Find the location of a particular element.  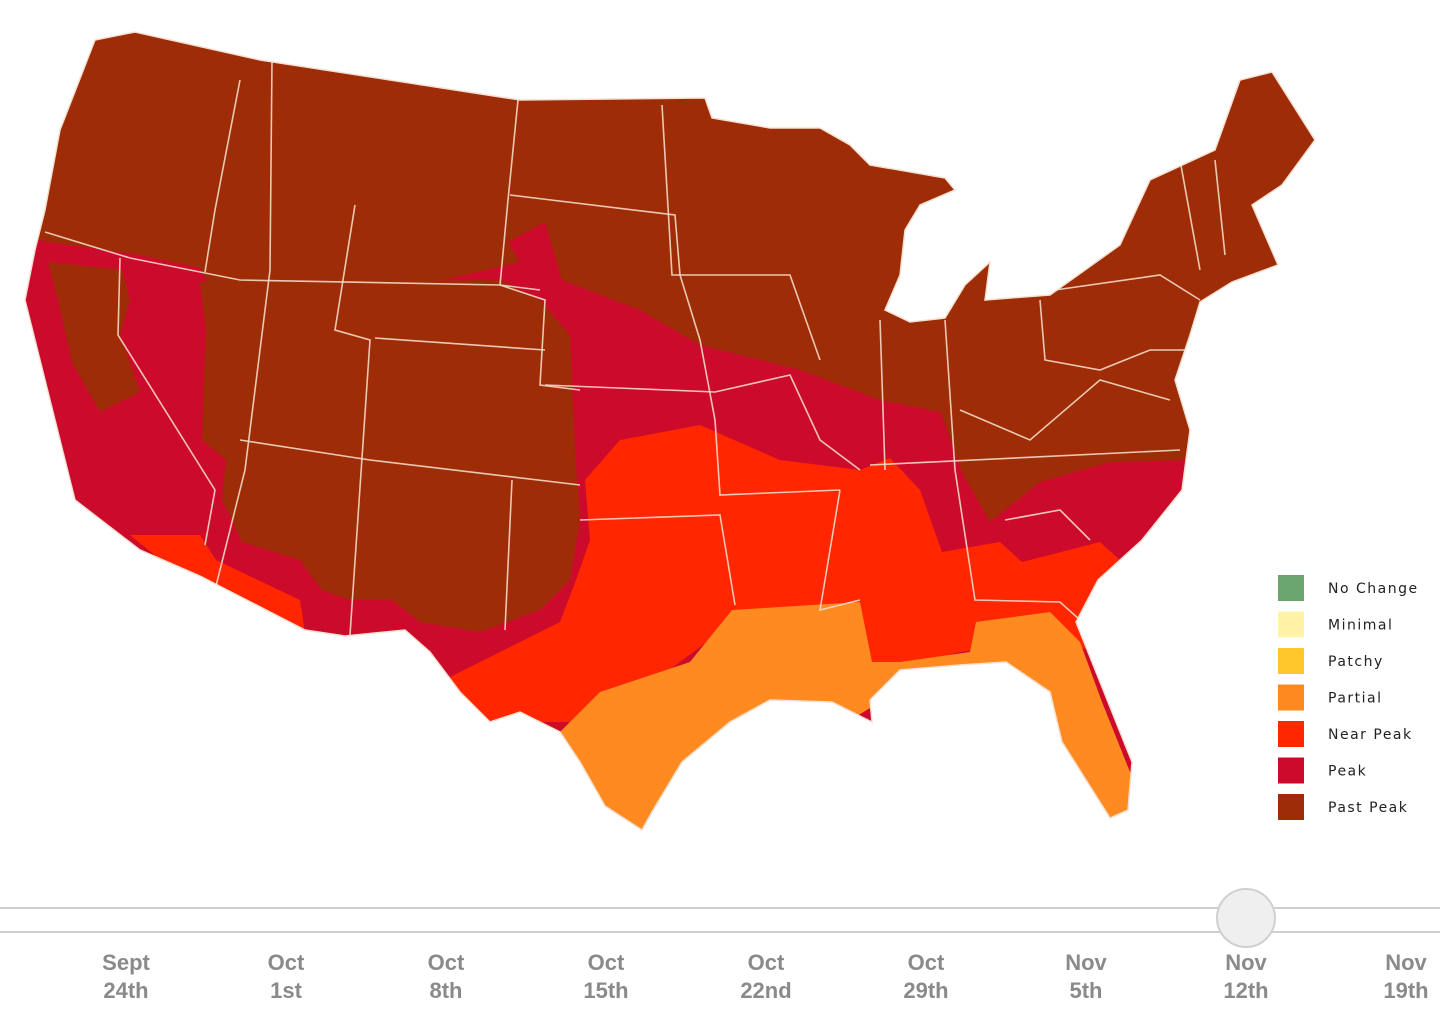

date-day: 15th is located at coordinates (605, 990).